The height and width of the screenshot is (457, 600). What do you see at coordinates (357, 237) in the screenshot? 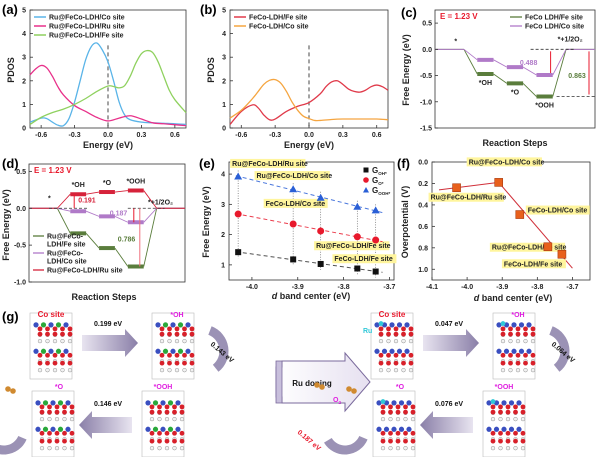
I see `data-point-circle` at bounding box center [357, 237].